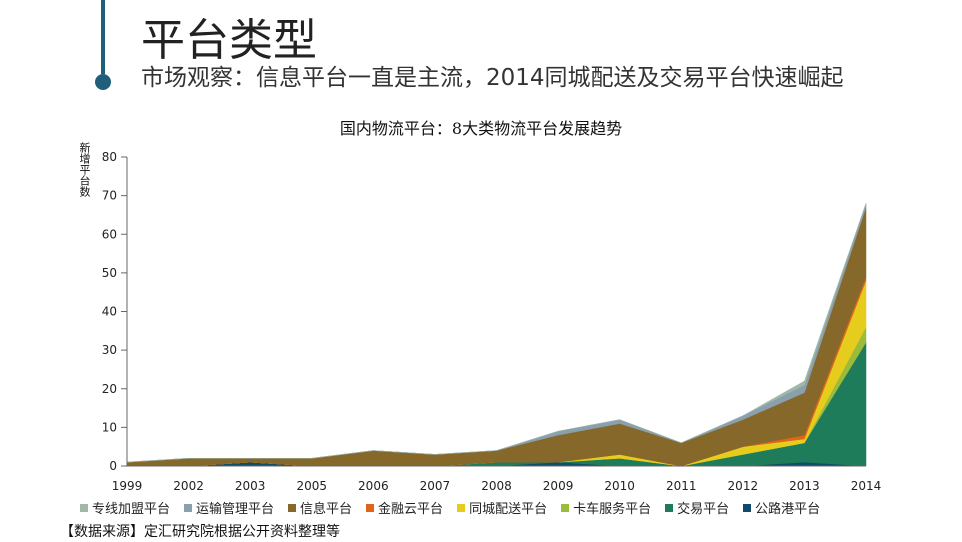 The width and height of the screenshot is (962, 542). I want to click on legend-item: 卡车服务平台, so click(606, 507).